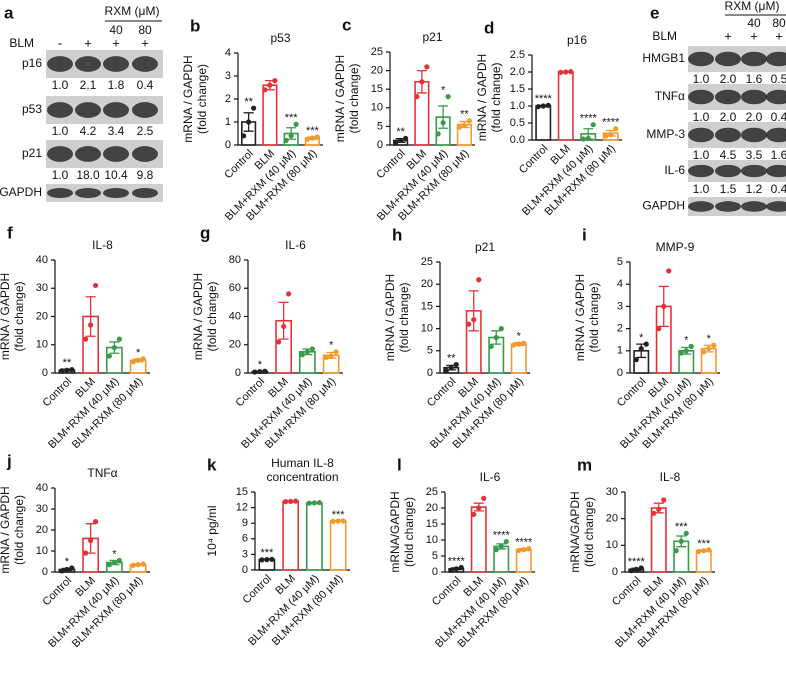 The image size is (786, 699). I want to click on header: RXM (μM), so click(752, 6).